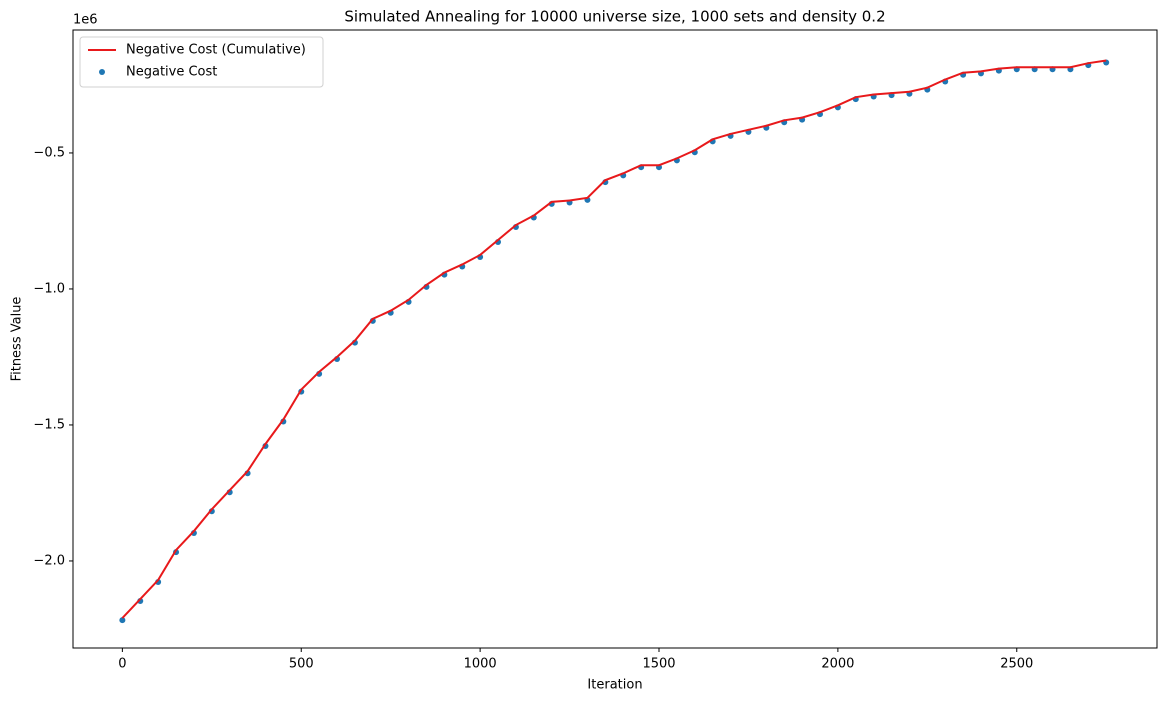 Image resolution: width=1167 pixels, height=701 pixels. Describe the element at coordinates (102, 72) in the screenshot. I see `legend-swatch` at that location.